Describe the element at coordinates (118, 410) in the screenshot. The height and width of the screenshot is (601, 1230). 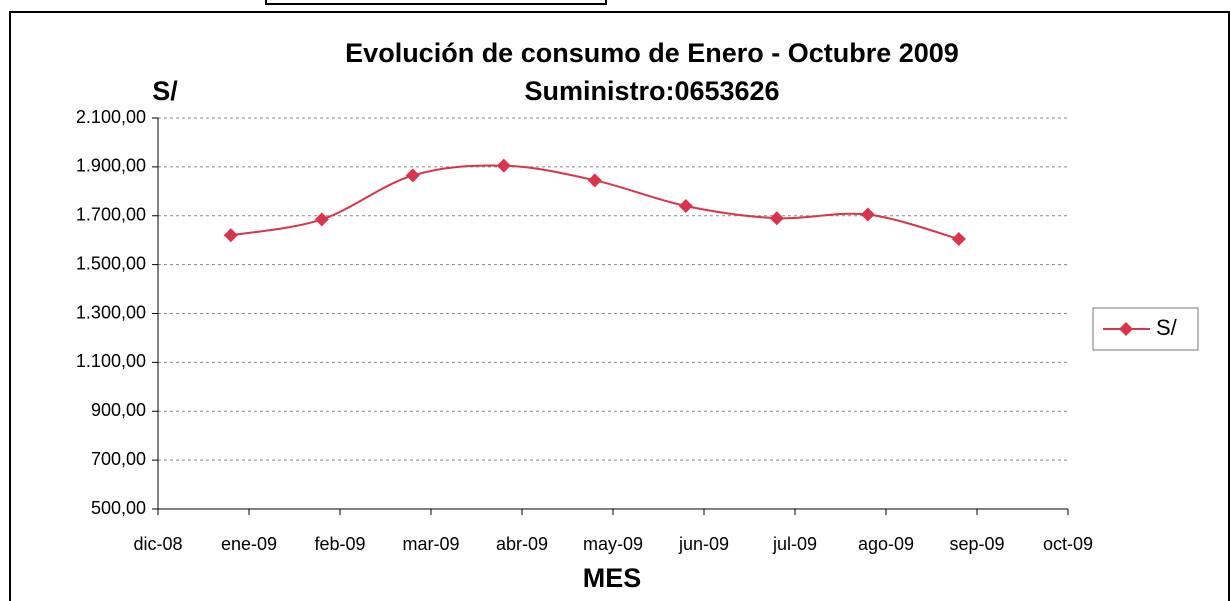
I see `y-tick-label: 900,00` at that location.